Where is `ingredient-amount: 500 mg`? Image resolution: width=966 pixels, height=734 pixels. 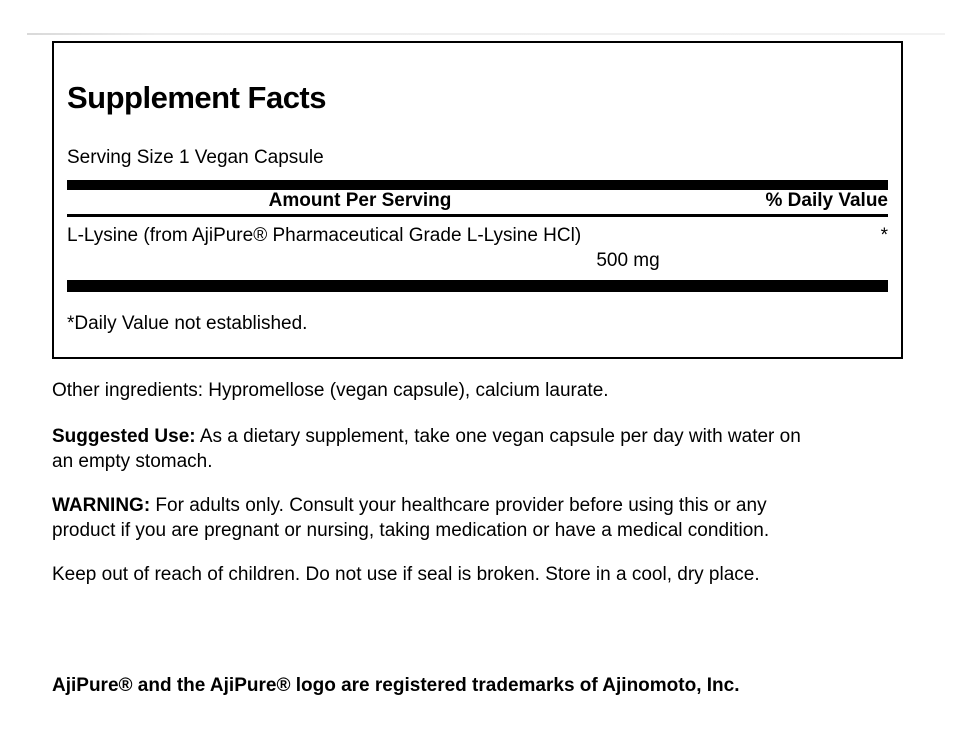
ingredient-amount: 500 mg is located at coordinates (628, 260).